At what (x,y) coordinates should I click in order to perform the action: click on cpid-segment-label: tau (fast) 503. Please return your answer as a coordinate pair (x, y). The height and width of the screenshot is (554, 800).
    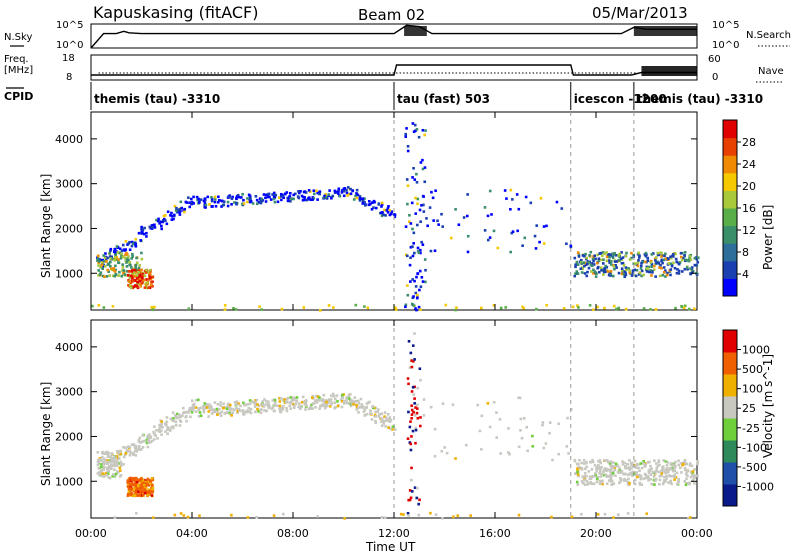
    Looking at the image, I should click on (443, 99).